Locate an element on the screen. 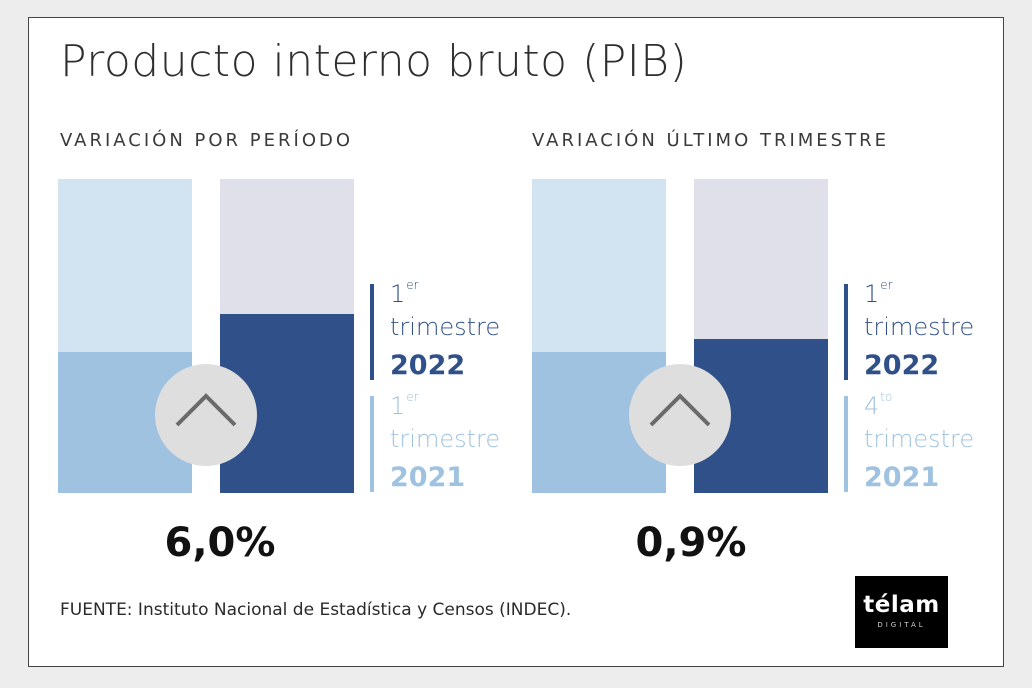 The height and width of the screenshot is (688, 1032). panel-1-percentage: 6,0% is located at coordinates (220, 543).